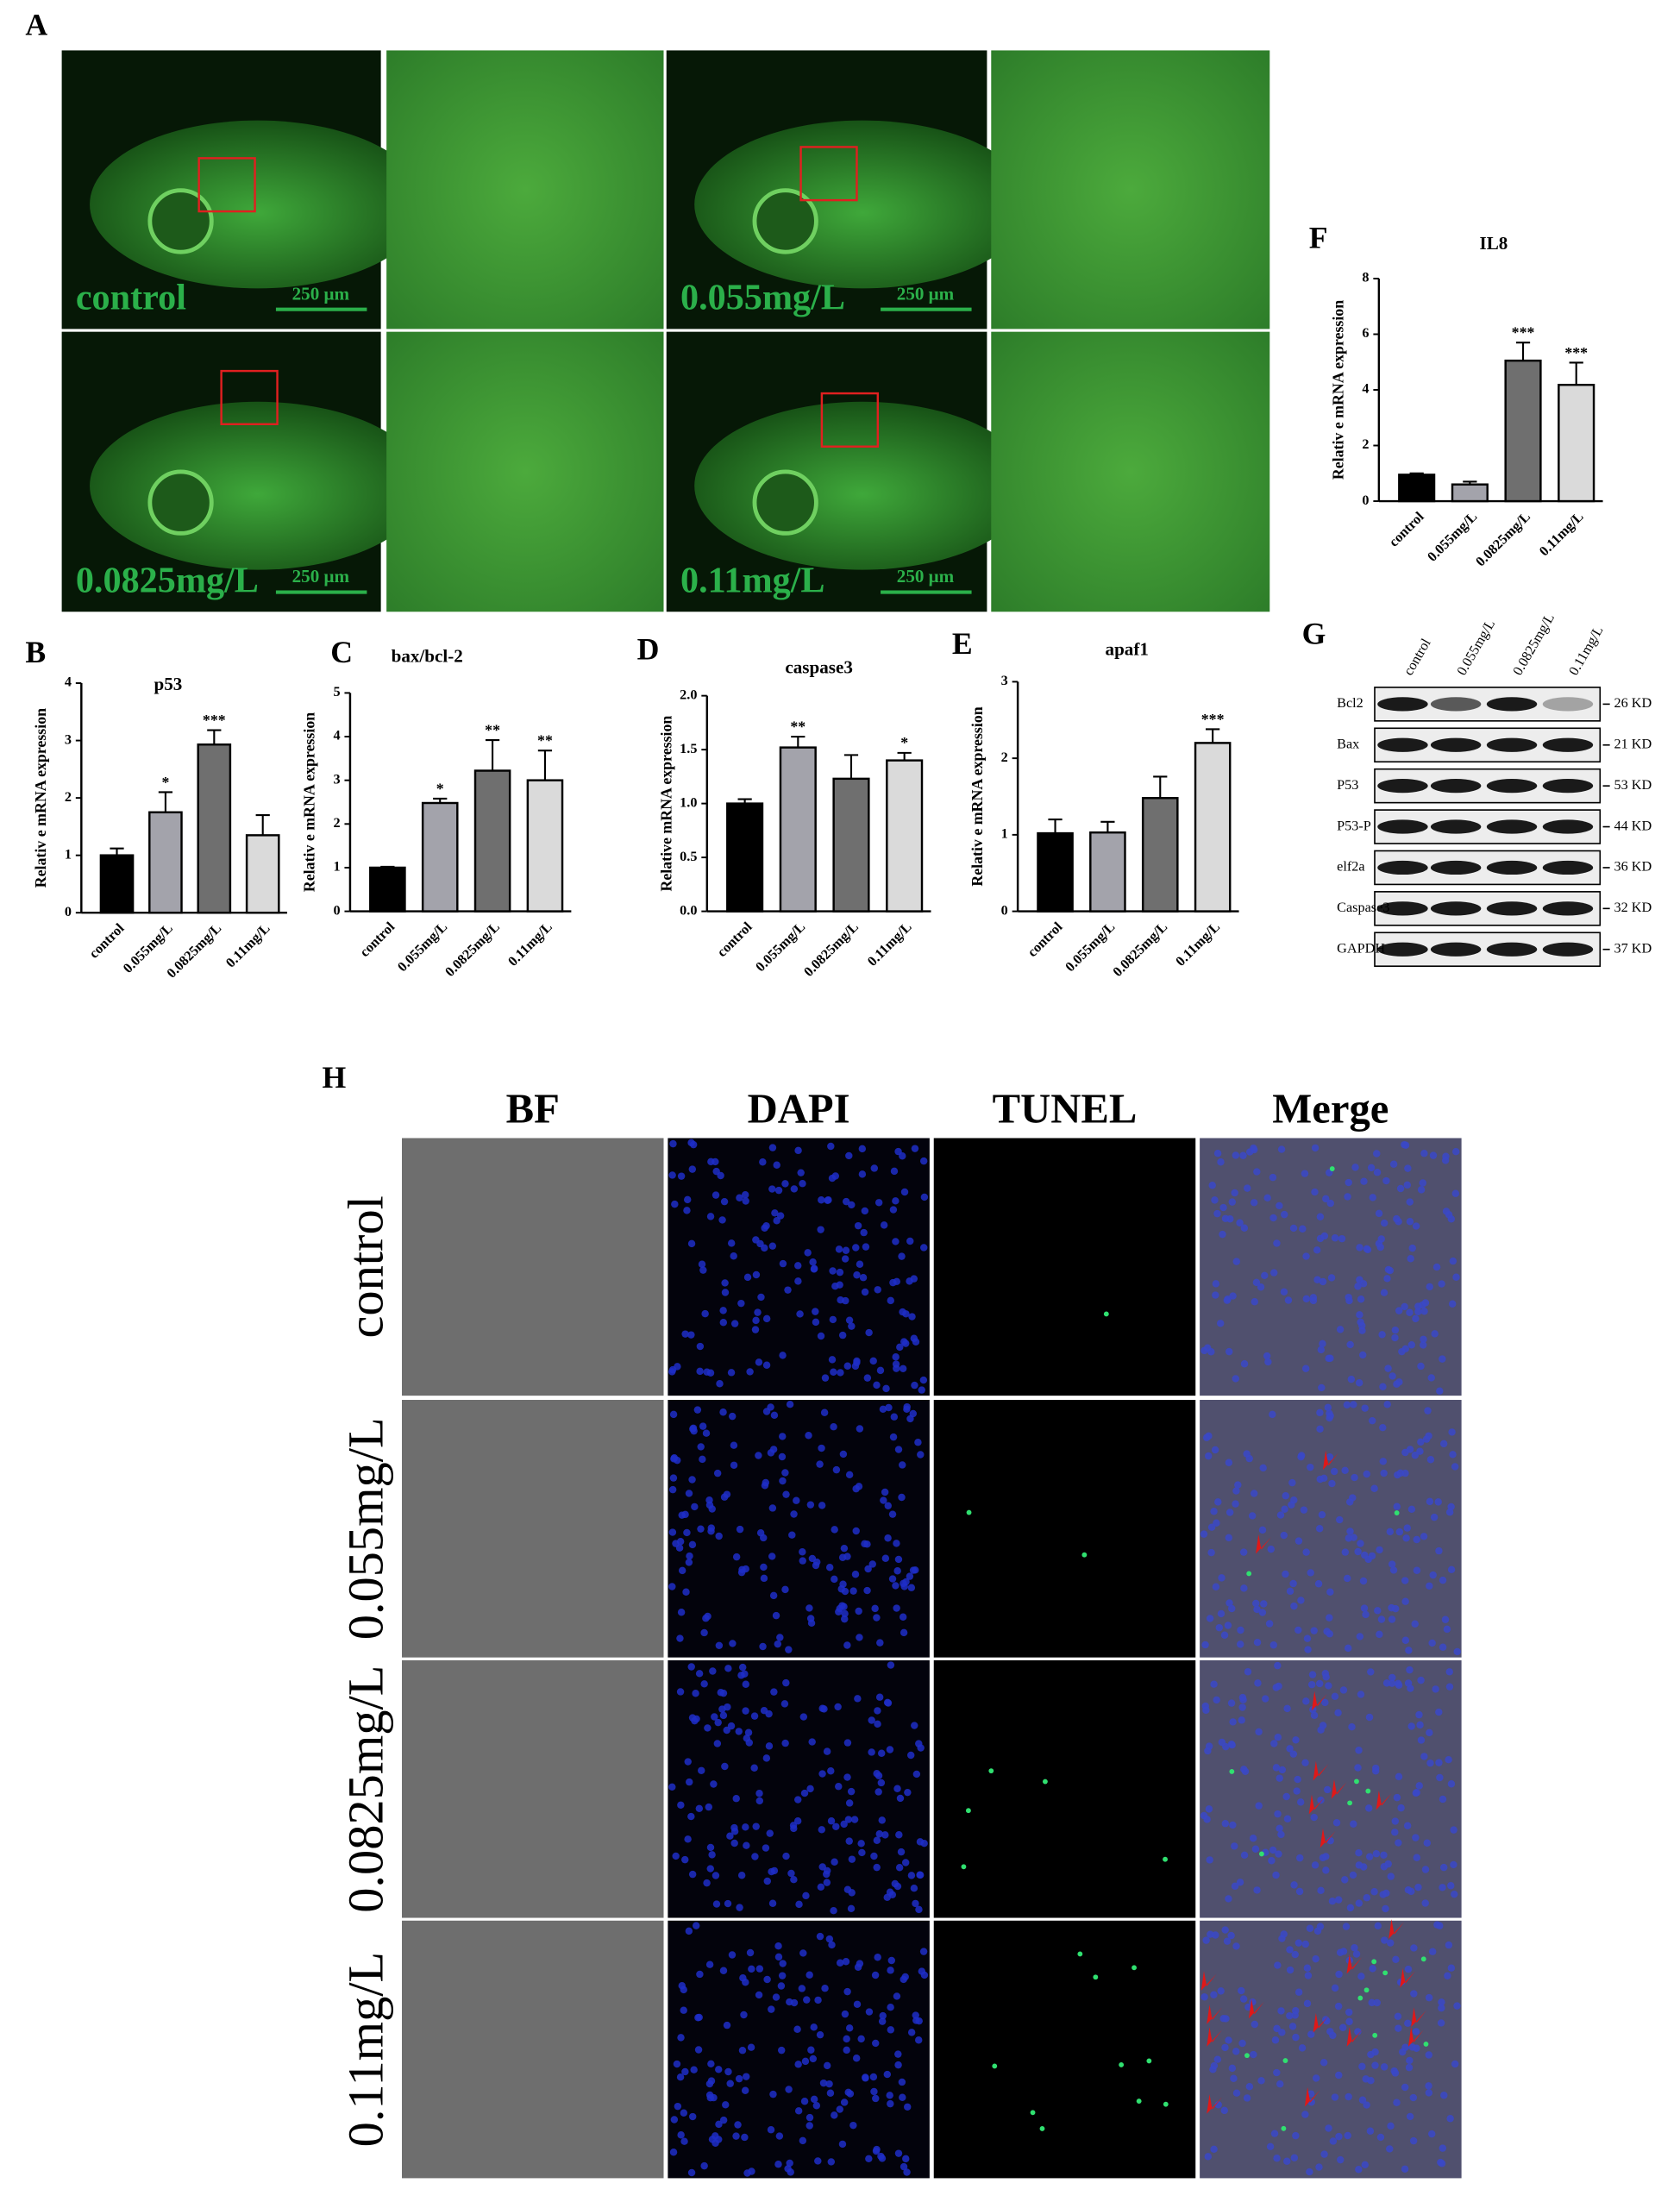 This screenshot has width=1680, height=2202. Describe the element at coordinates (1331, 1267) in the screenshot. I see `micrograph` at that location.